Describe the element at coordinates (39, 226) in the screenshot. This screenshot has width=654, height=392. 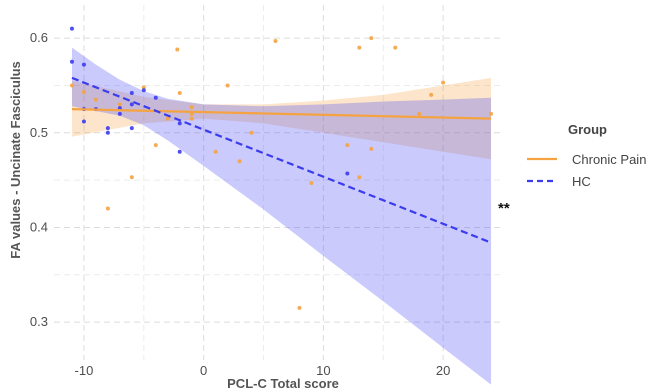
I see `y-tick-label: 0.4` at that location.